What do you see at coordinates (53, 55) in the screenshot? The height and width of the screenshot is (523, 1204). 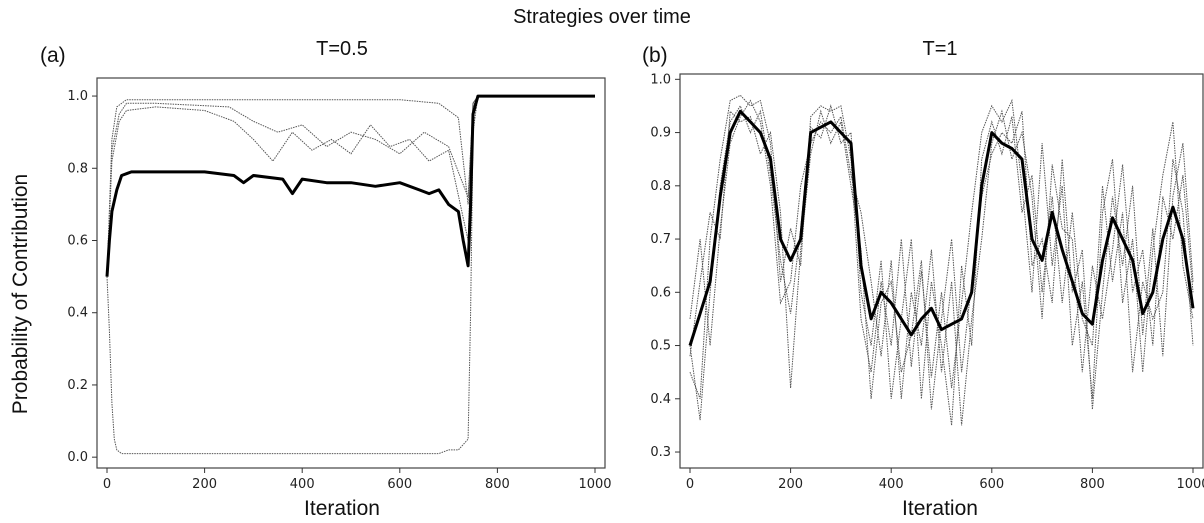 I see `panel-a-label: (a)` at bounding box center [53, 55].